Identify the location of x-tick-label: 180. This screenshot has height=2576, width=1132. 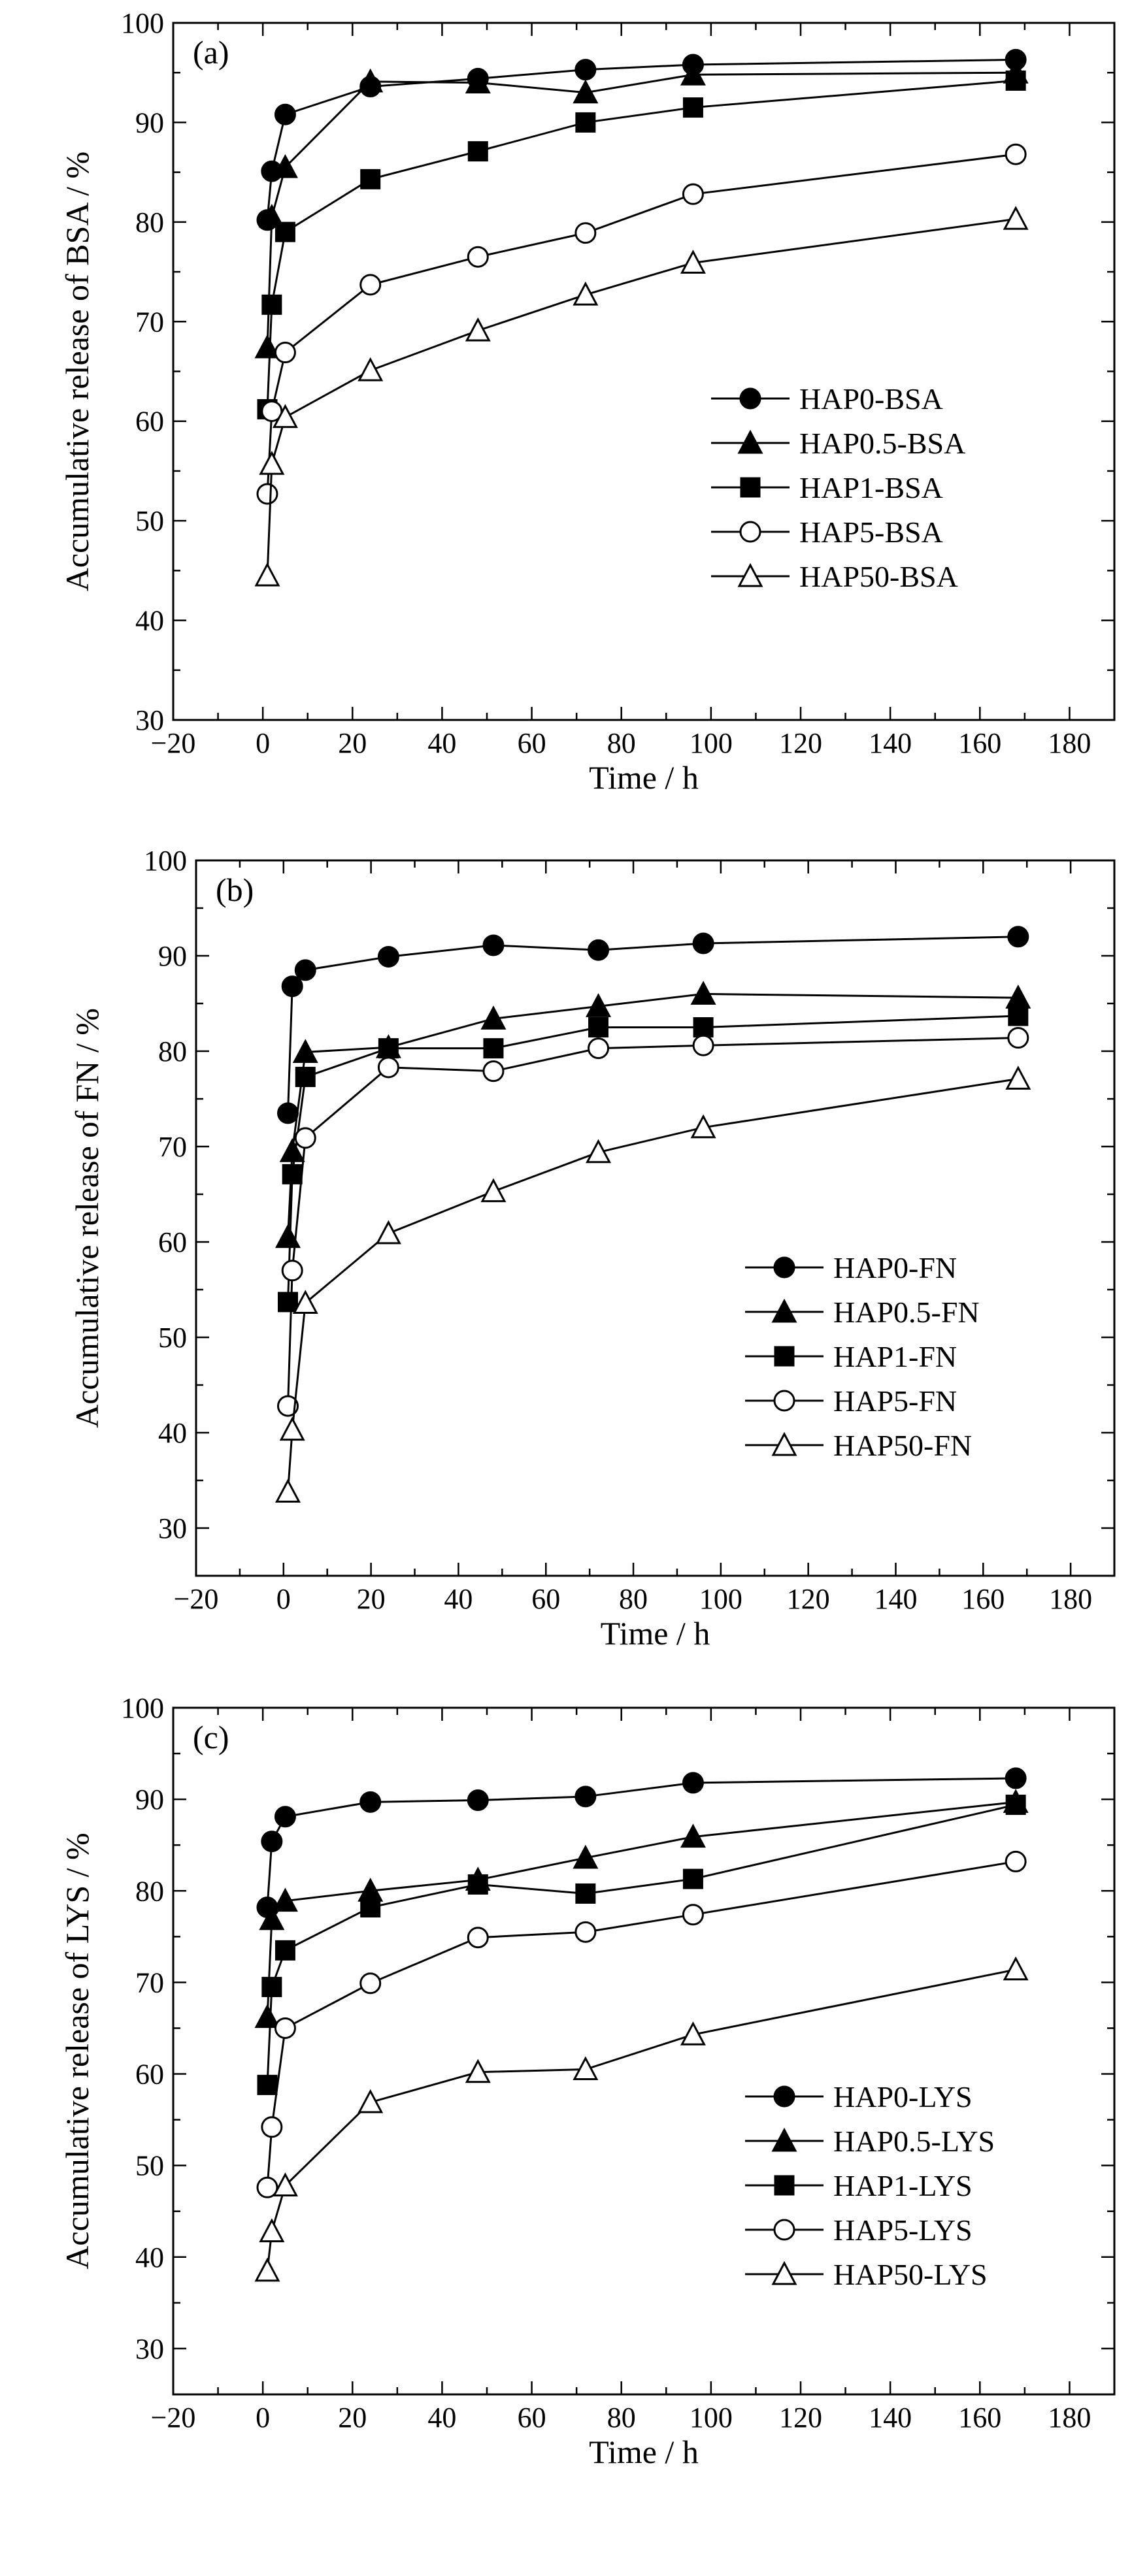
(1069, 2418).